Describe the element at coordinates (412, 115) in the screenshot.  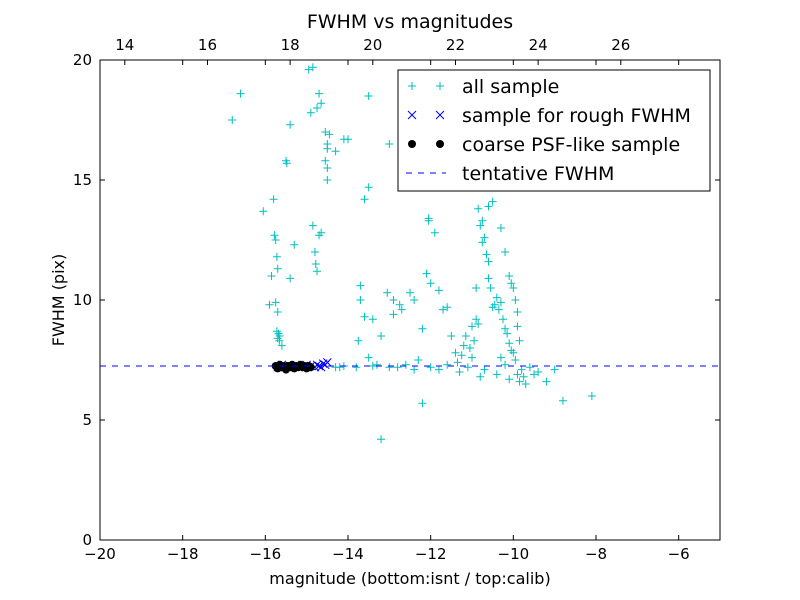
I see `legend-marker-rough` at that location.